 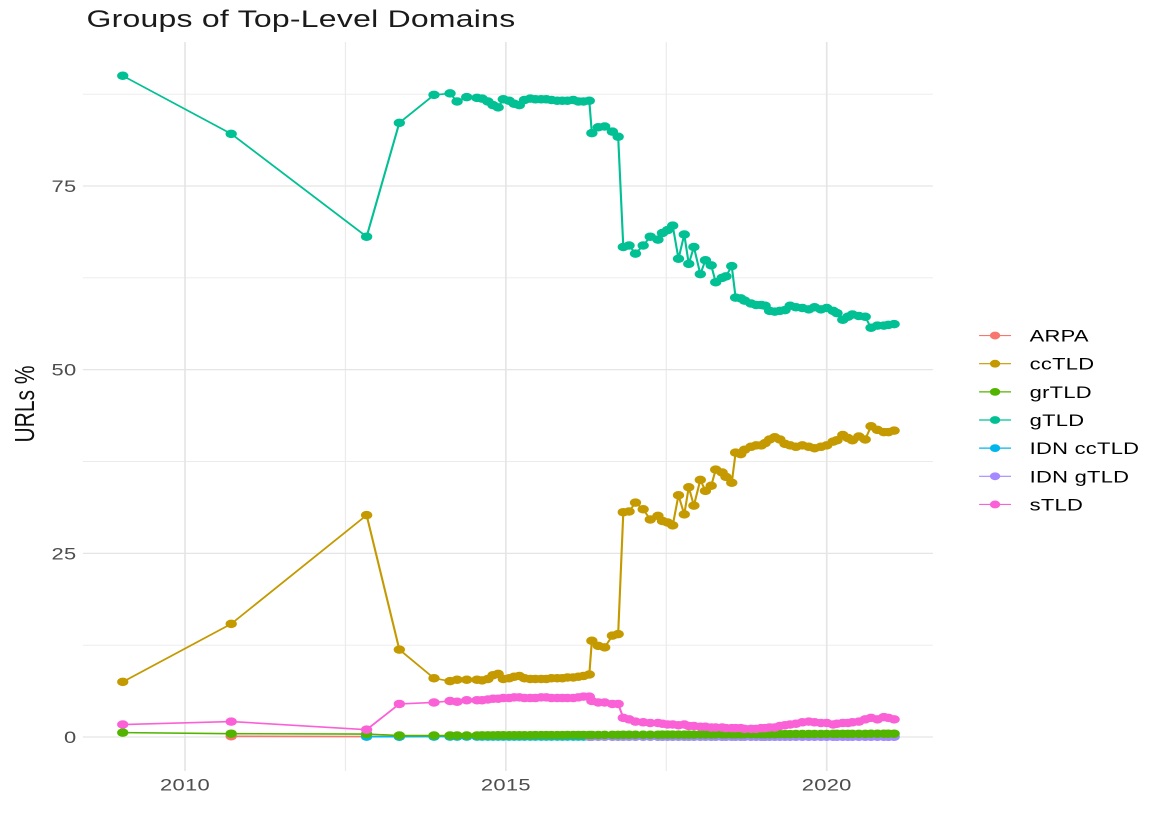 I want to click on legend-item-label: gTLD, so click(x=1057, y=421).